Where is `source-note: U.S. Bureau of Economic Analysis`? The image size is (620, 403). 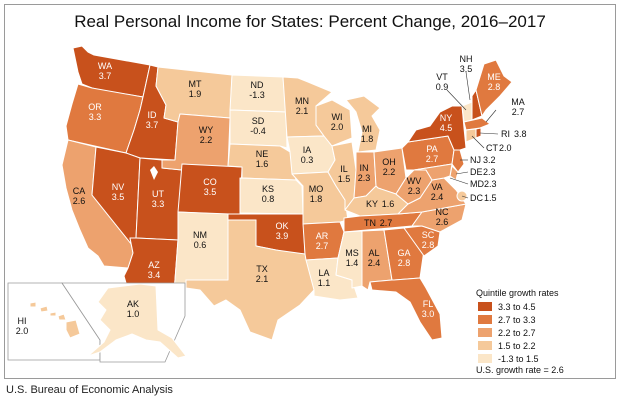 source-note: U.S. Bureau of Economic Analysis is located at coordinates (89, 390).